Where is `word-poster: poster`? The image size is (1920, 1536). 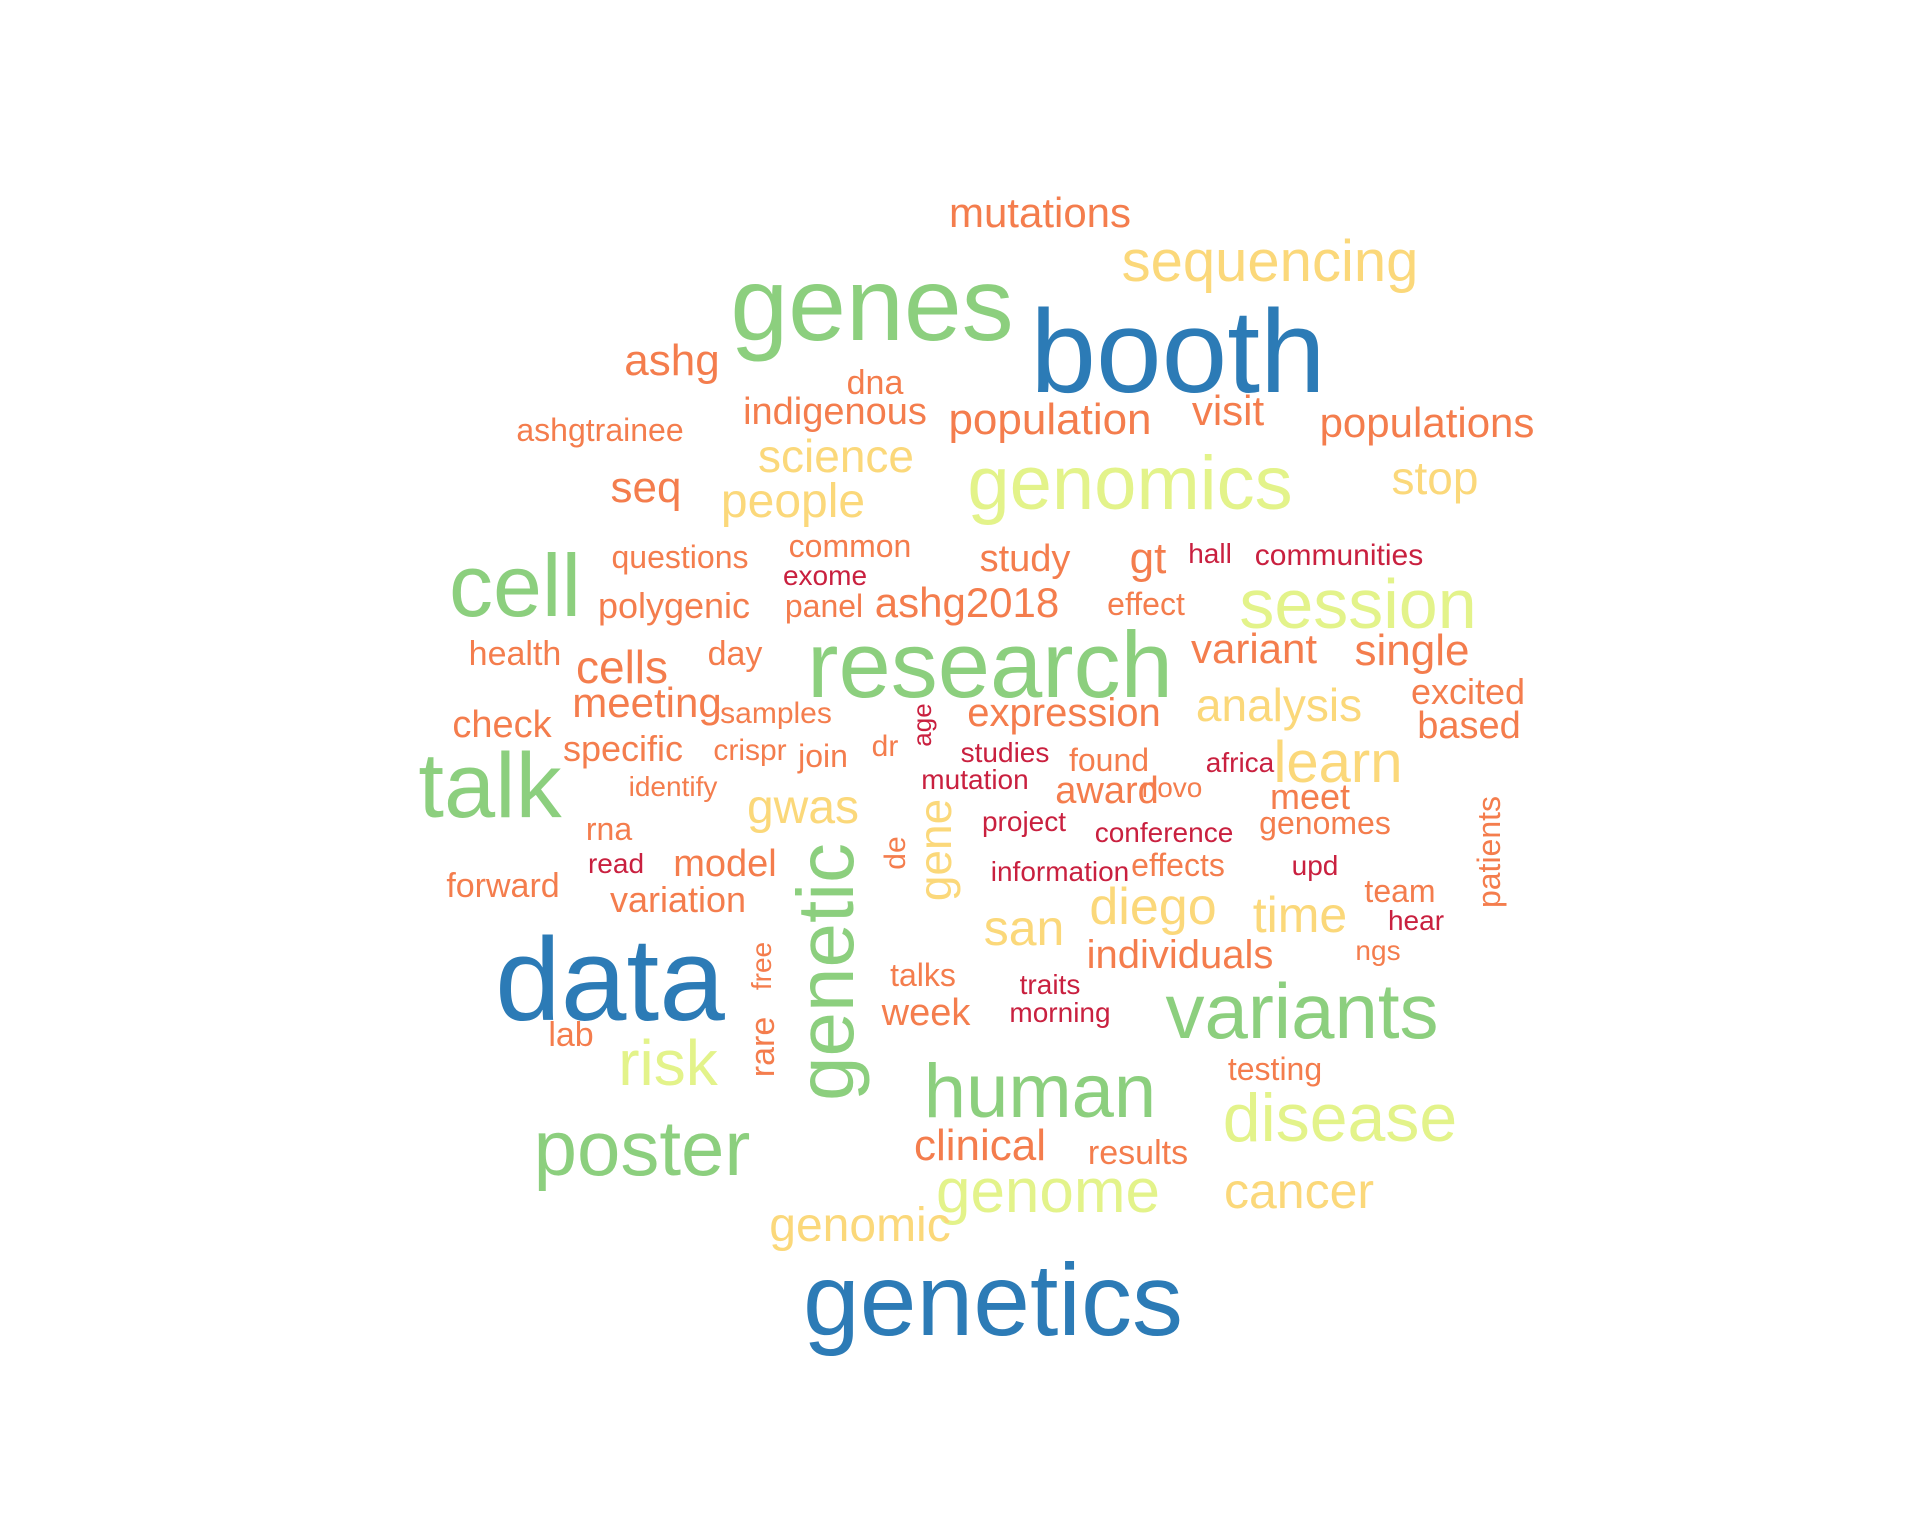
word-poster: poster is located at coordinates (642, 1148).